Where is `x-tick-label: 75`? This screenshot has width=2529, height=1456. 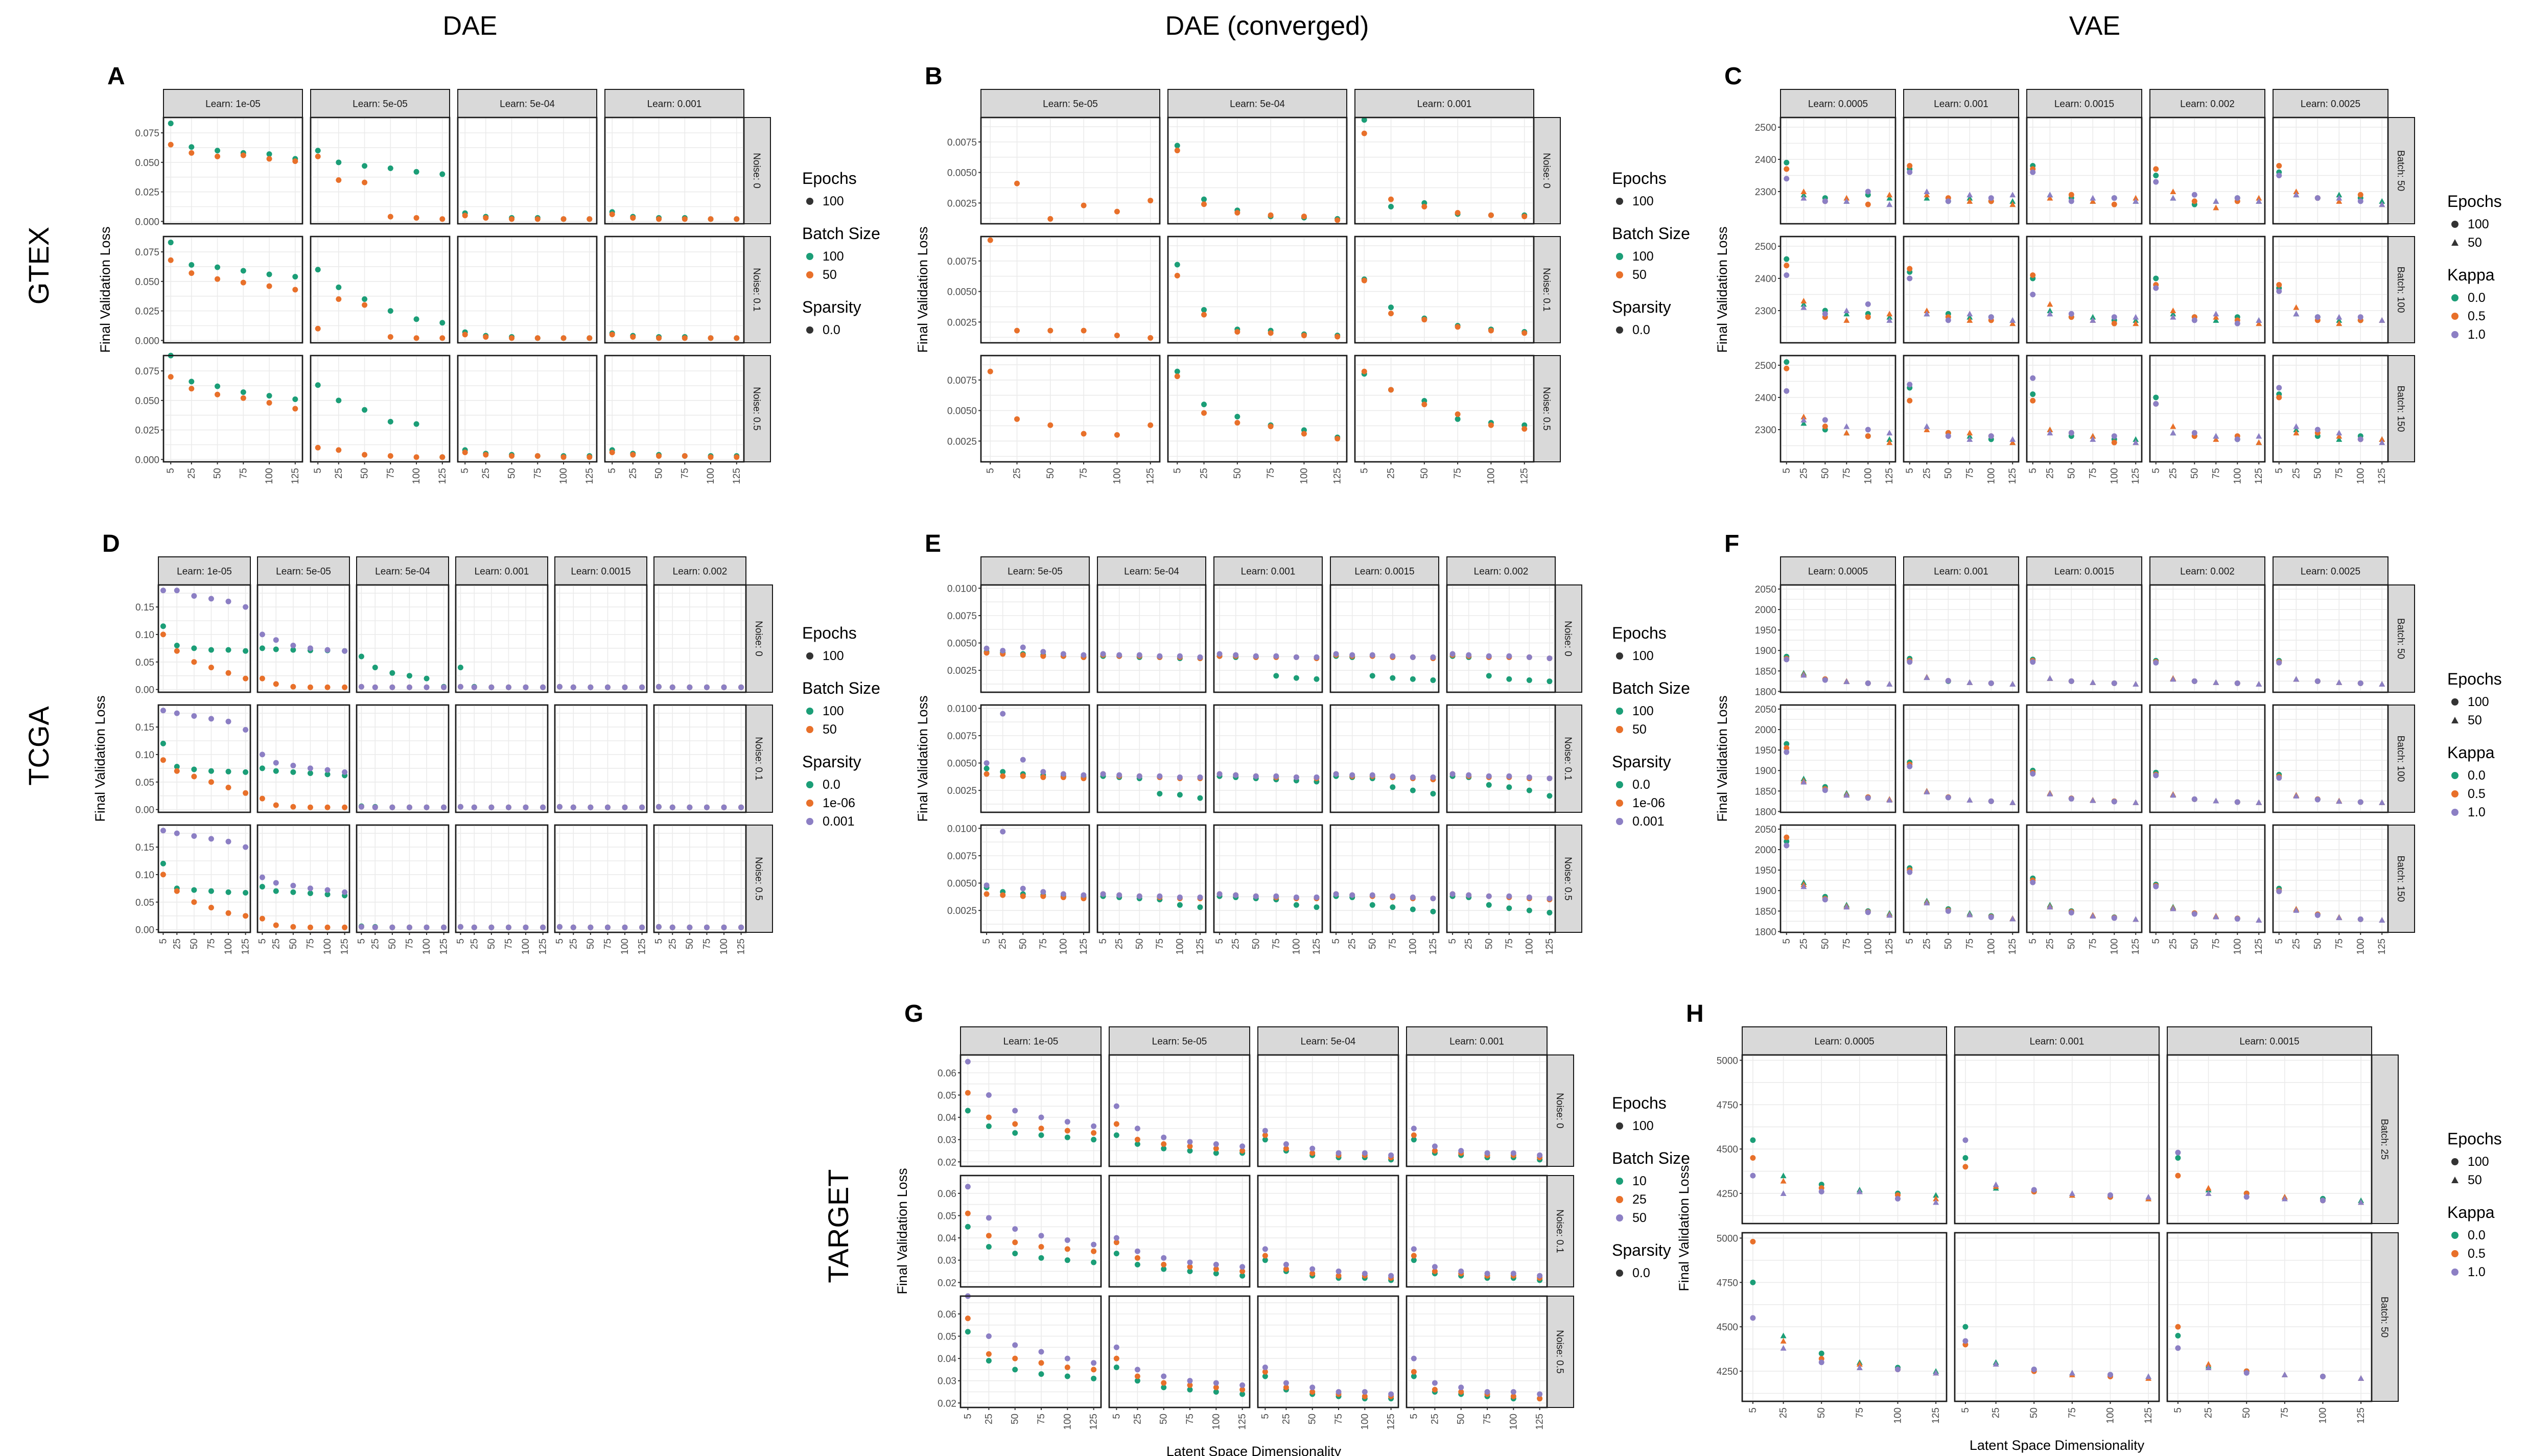
x-tick-label: 75 is located at coordinates (243, 473).